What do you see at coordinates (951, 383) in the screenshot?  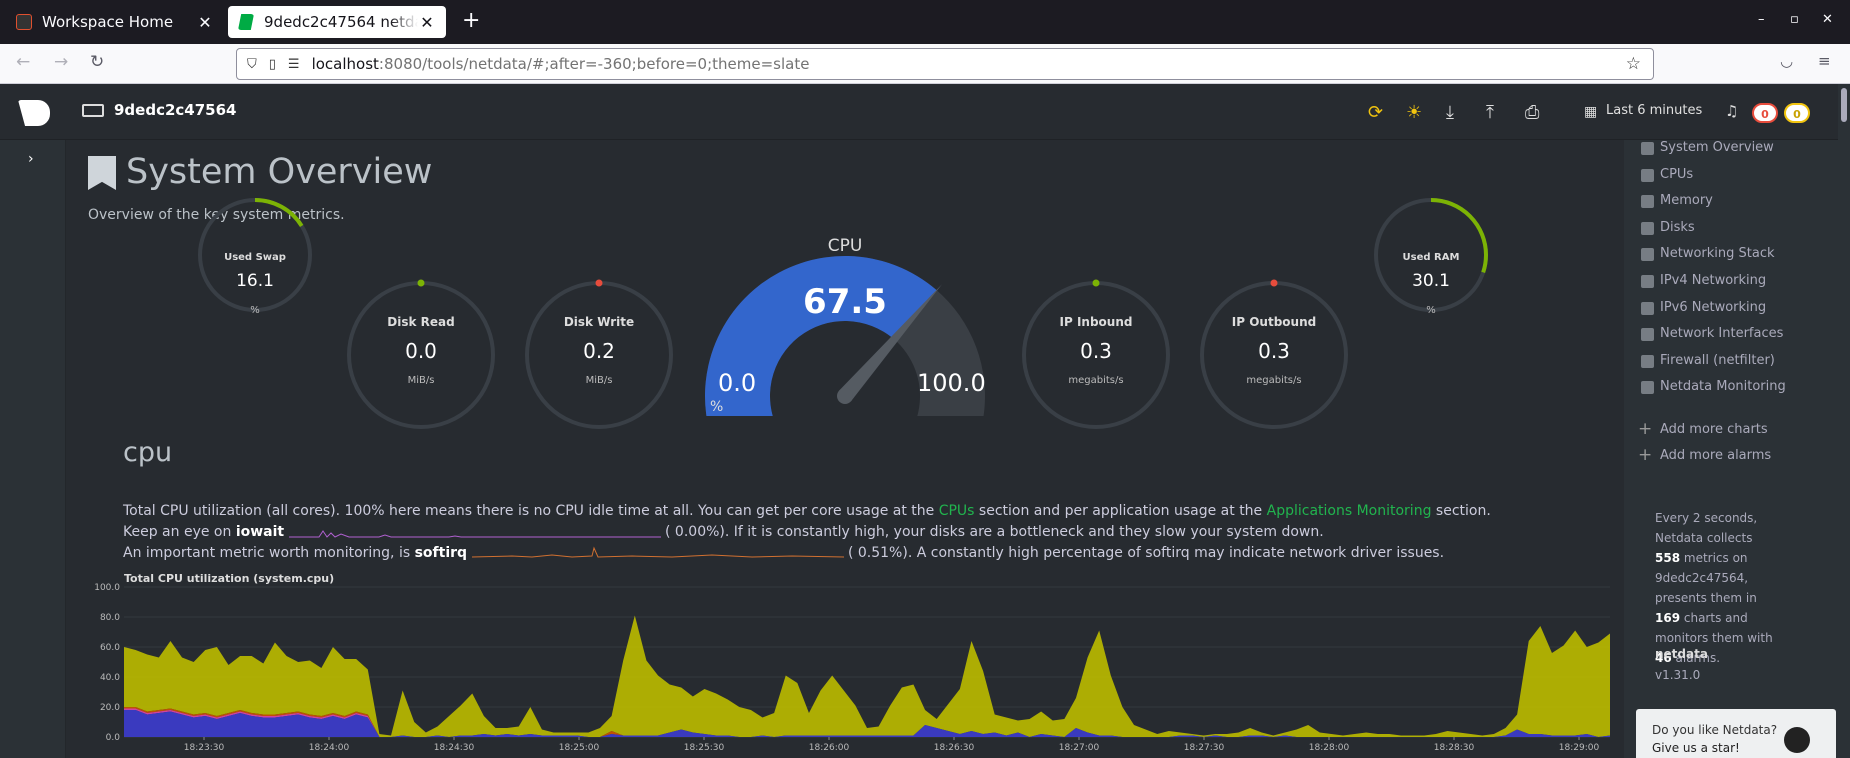 I see `cpu-gauge-max: 100.0` at bounding box center [951, 383].